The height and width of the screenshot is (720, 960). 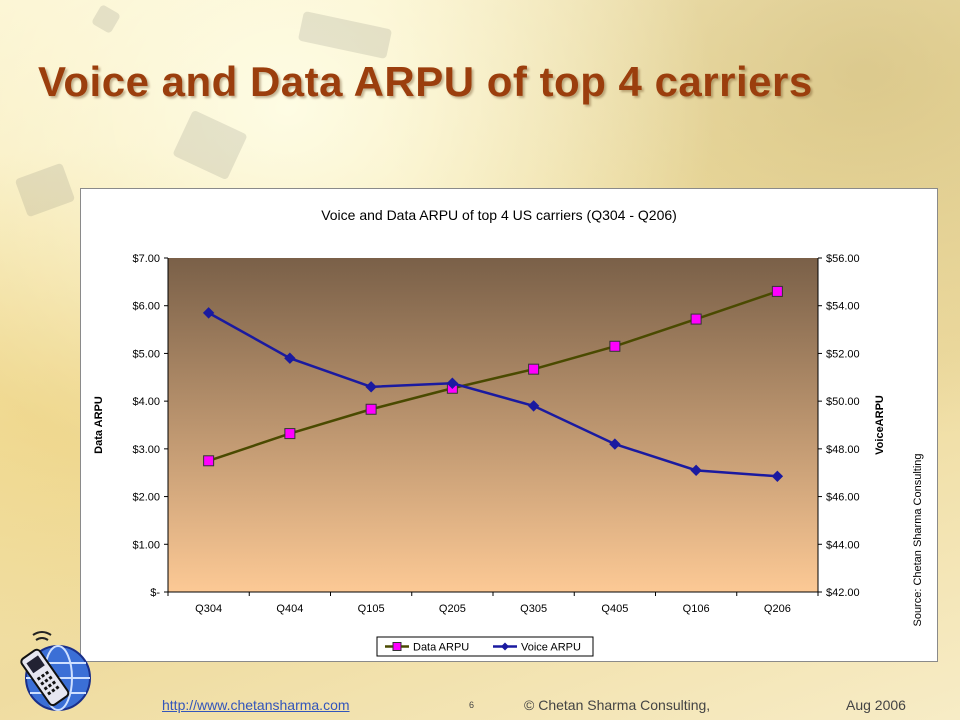 I want to click on left-axis-tick-label: $5.00, so click(x=146, y=354).